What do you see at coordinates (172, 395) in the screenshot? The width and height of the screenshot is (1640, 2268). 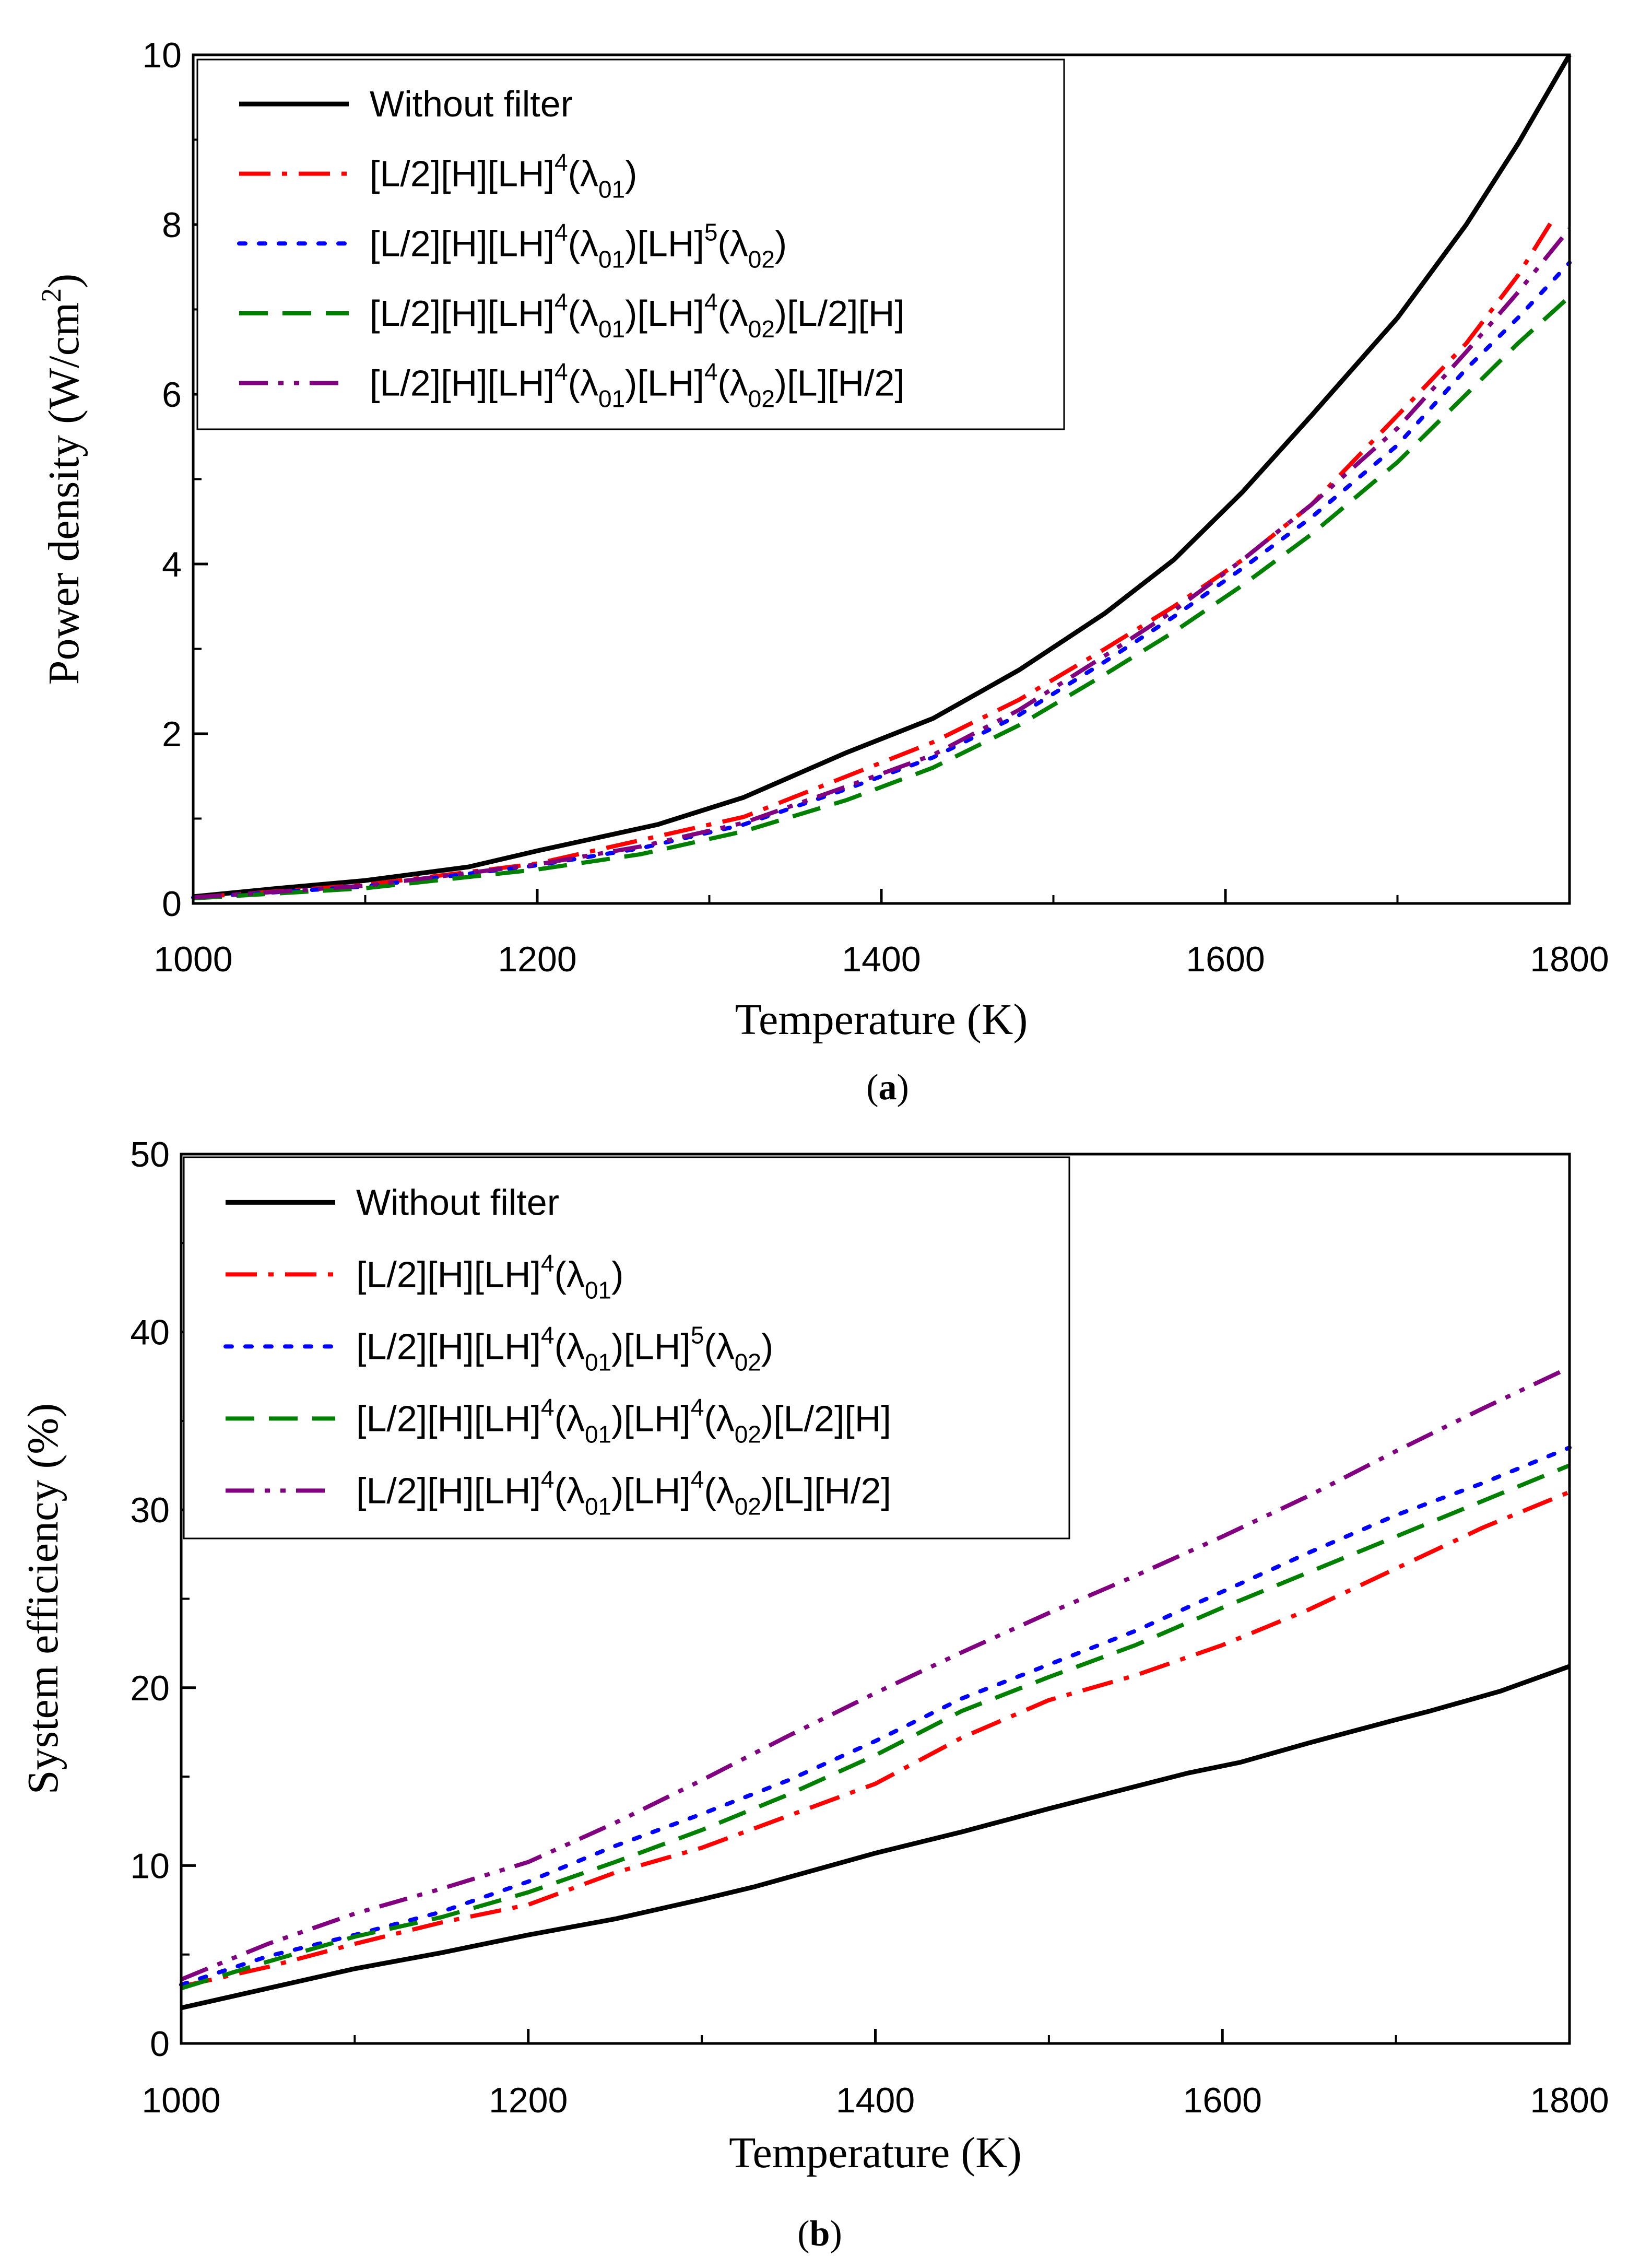 I see `y-tick-label: 6` at bounding box center [172, 395].